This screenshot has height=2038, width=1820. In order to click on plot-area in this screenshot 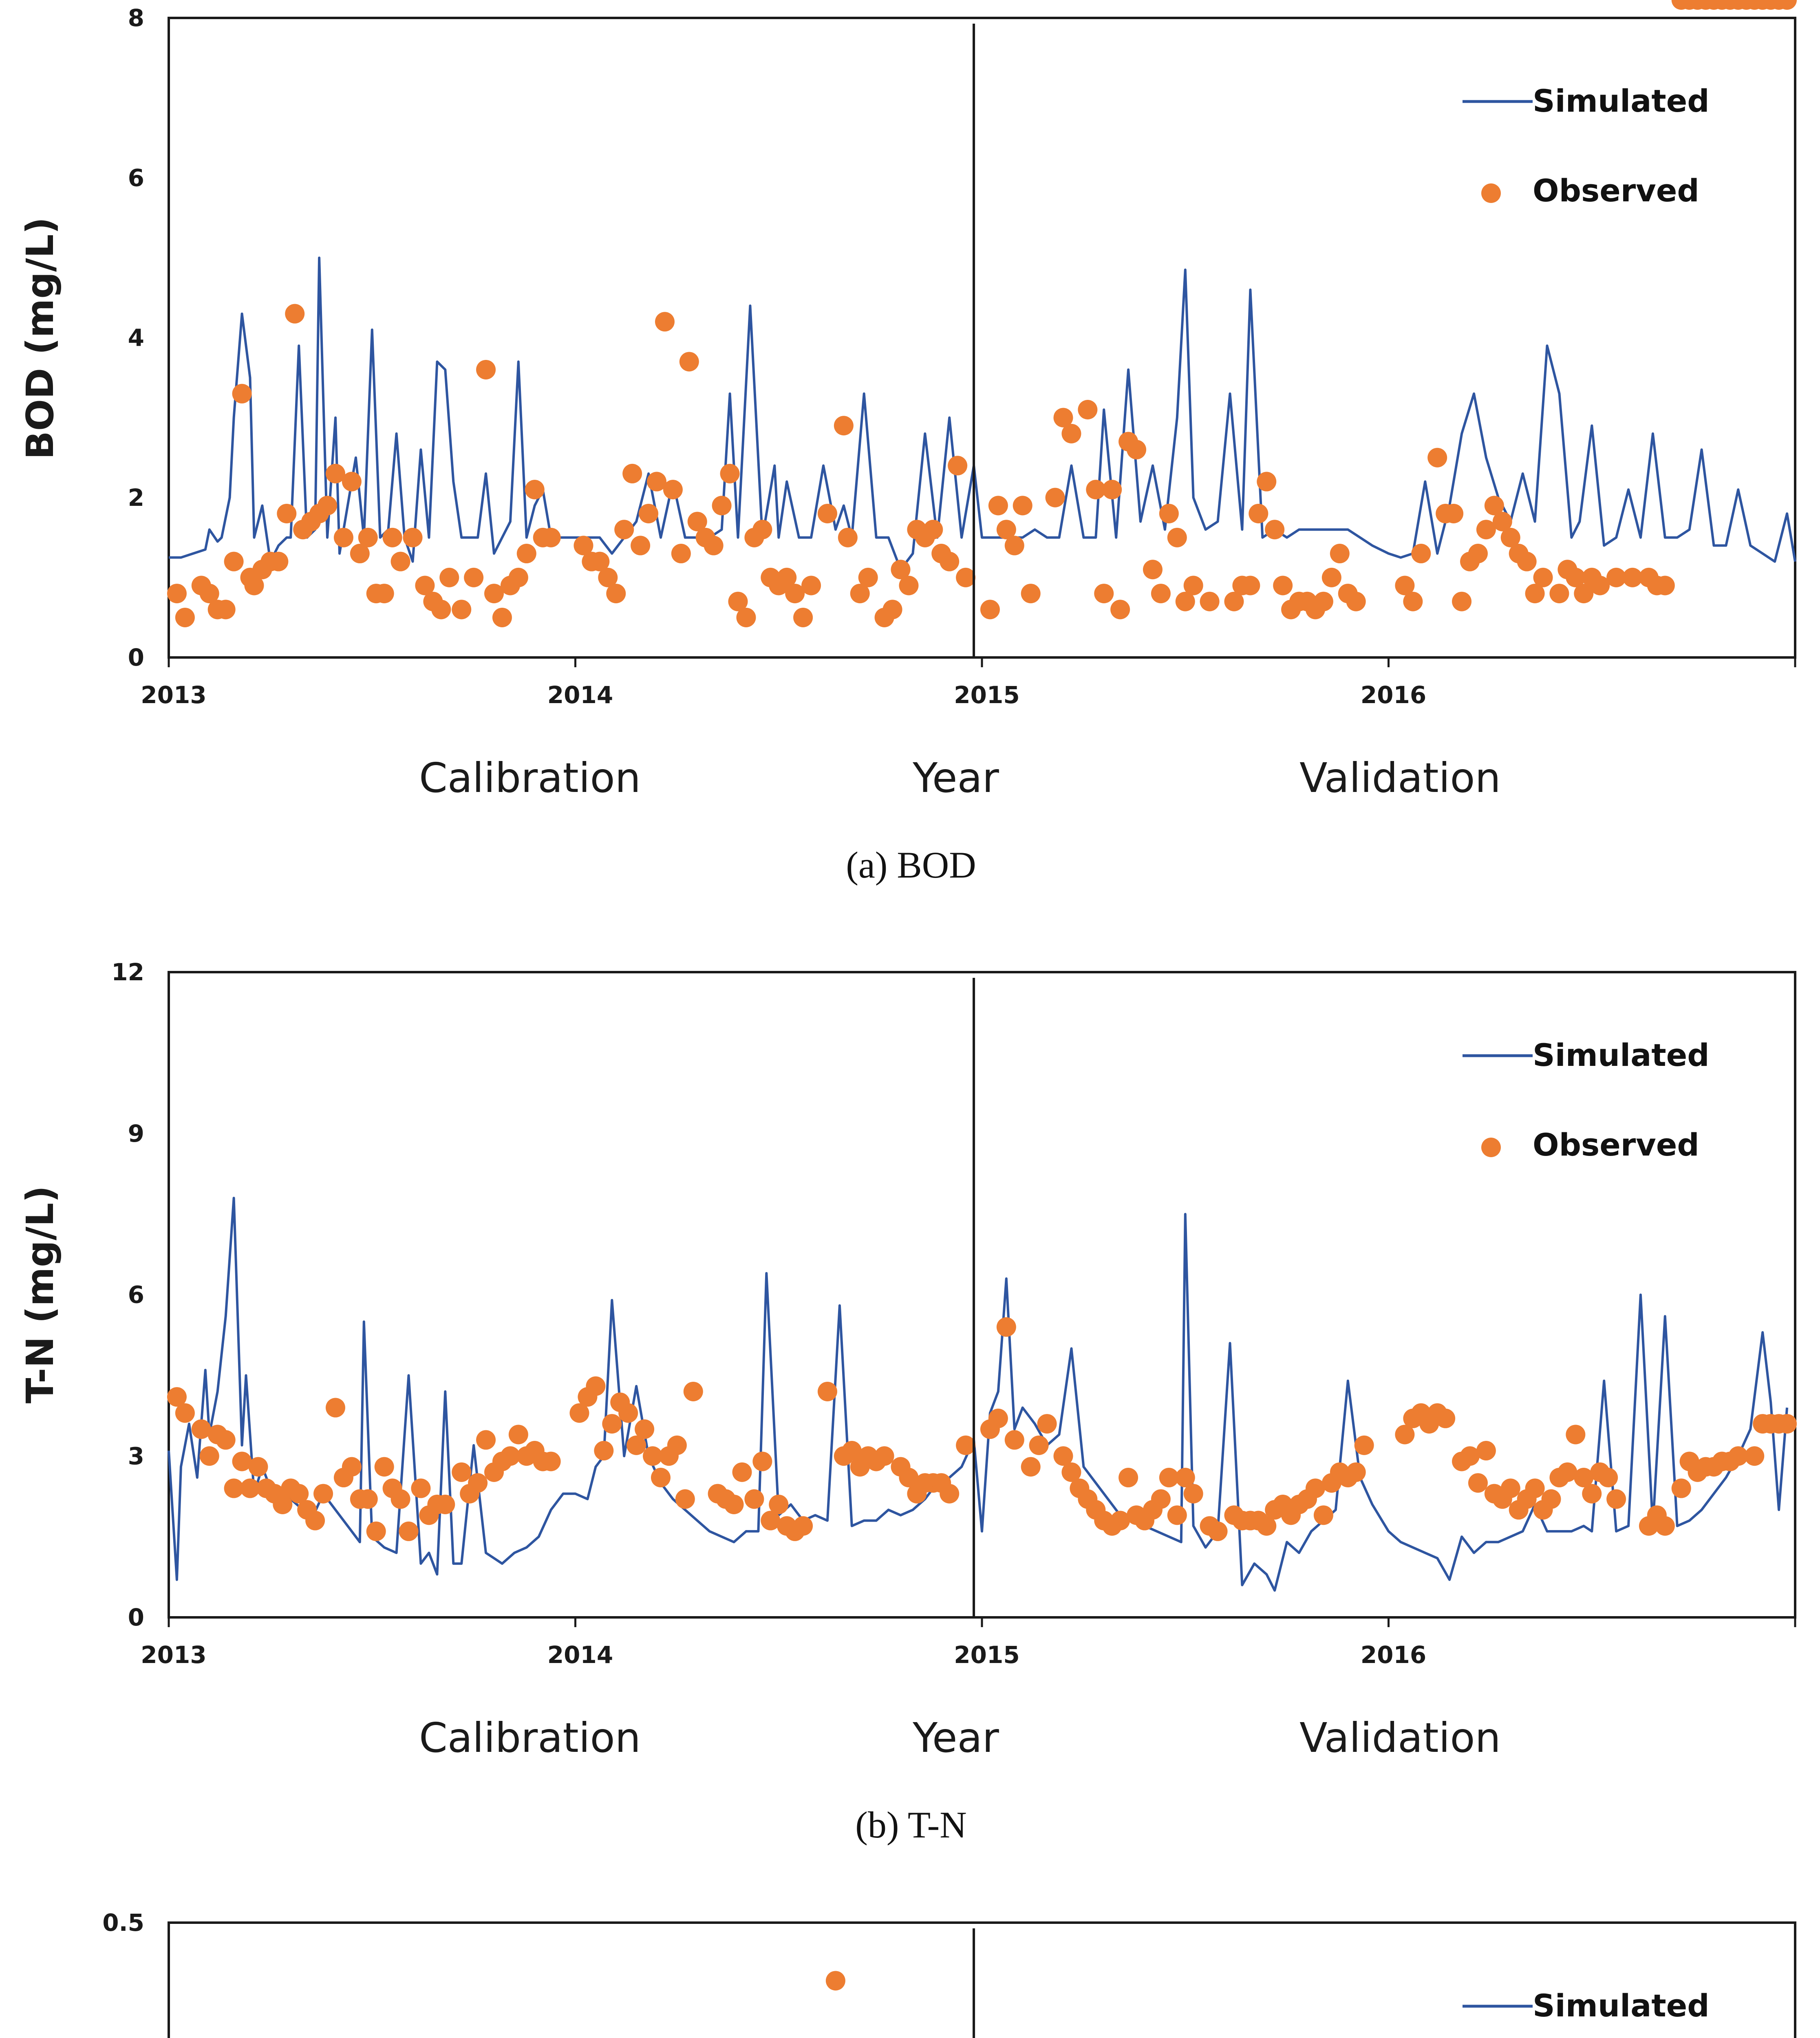, I will do `click(982, 1979)`.